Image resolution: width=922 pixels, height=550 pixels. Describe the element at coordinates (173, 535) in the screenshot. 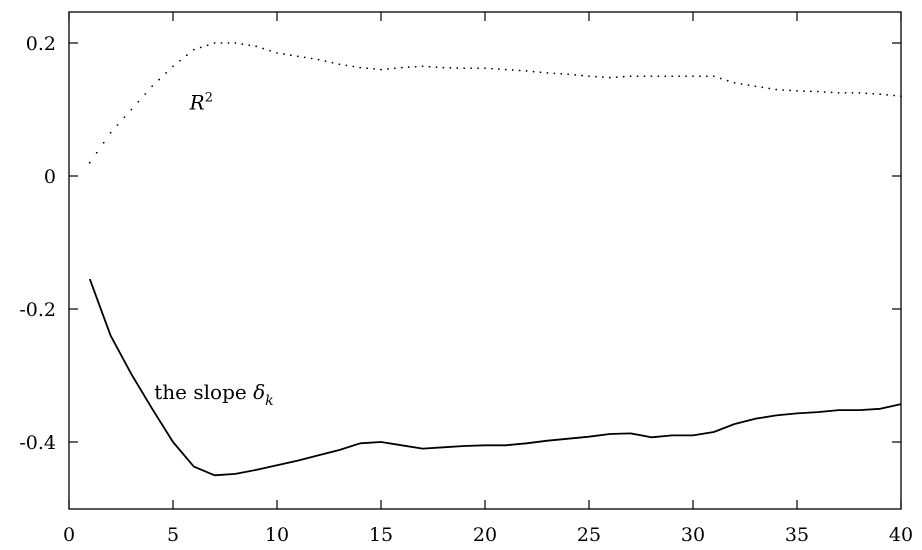

I see `x-tick-label: 5` at that location.